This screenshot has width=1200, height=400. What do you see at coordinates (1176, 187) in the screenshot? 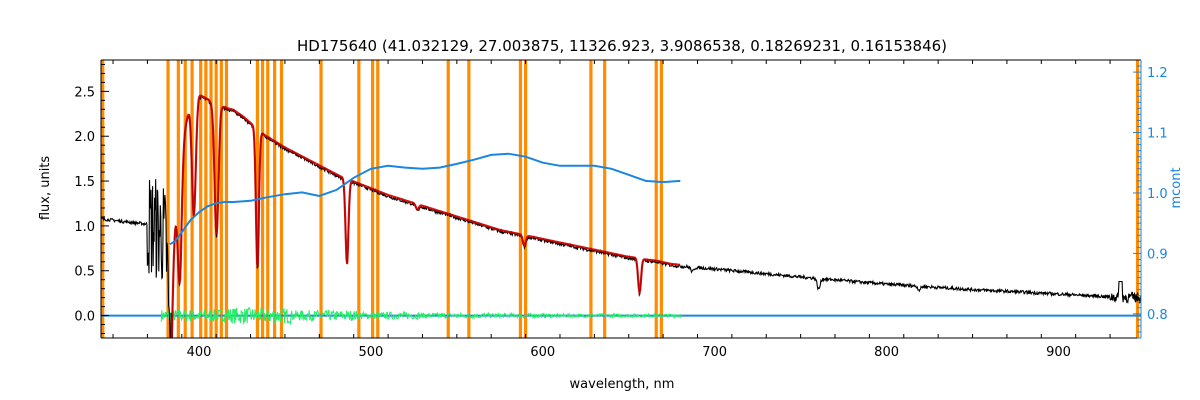
I see `y2-axis-label: mcont` at bounding box center [1176, 187].